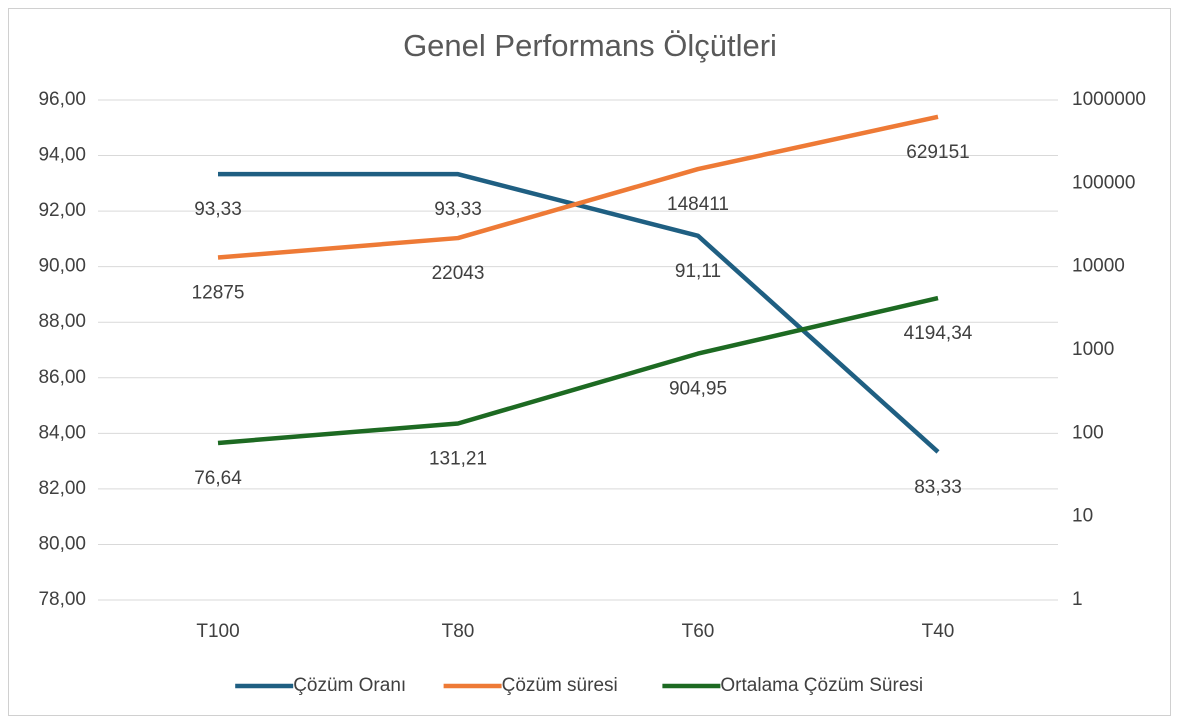 The image size is (1182, 724). I want to click on y-tick-label: 84,00, so click(62, 432).